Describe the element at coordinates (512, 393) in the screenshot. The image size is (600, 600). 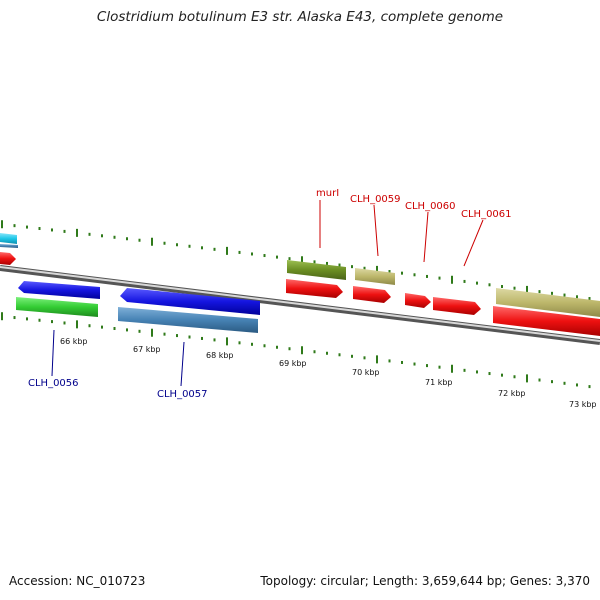
I see `tick-label-72: 72 kbp` at that location.